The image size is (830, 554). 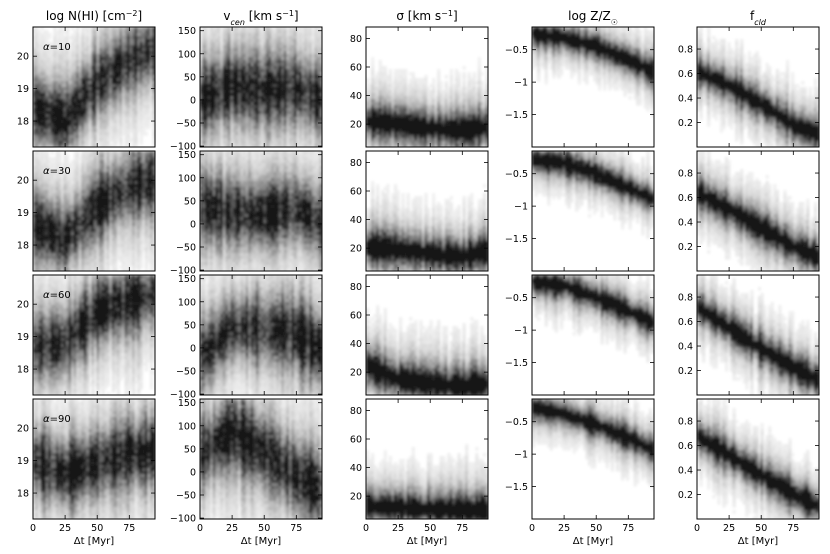 I want to click on y-tick-label: 0.4, so click(x=685, y=347).